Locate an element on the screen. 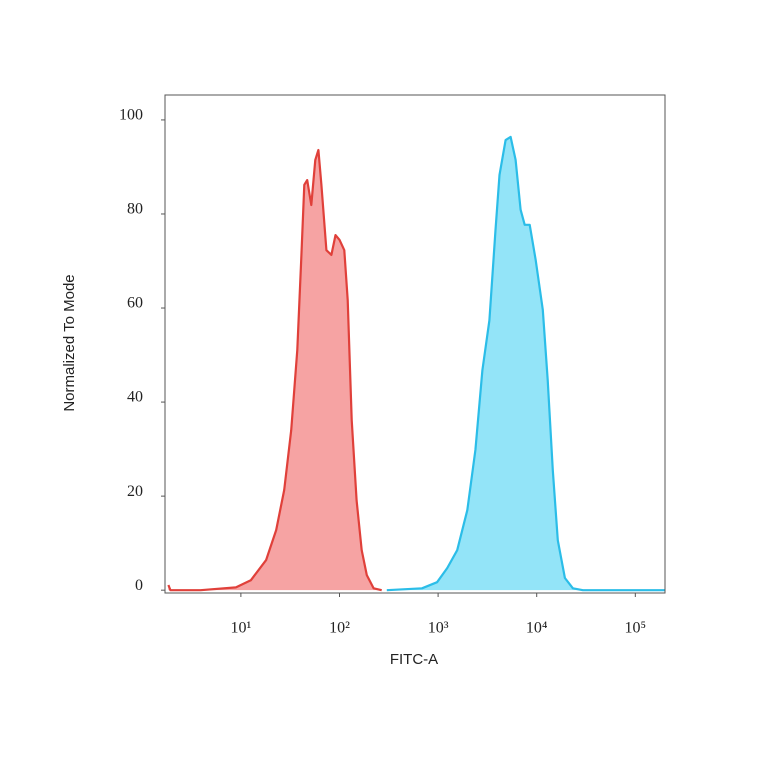 The width and height of the screenshot is (764, 764). y-tick-label: 80 is located at coordinates (135, 209).